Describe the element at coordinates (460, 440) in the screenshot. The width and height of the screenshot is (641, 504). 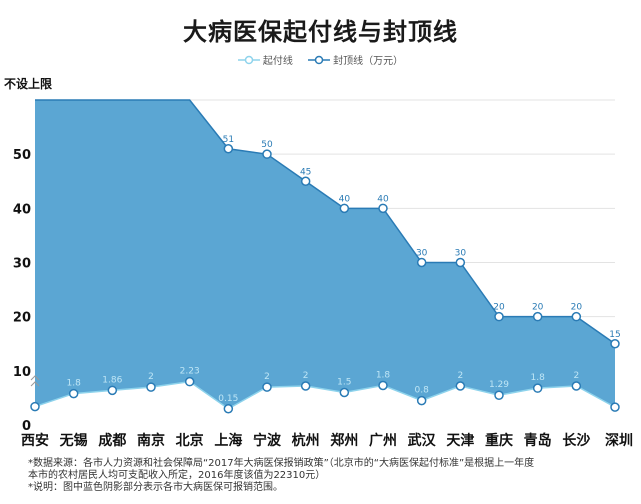
I see `x-tick-label: 天津` at that location.